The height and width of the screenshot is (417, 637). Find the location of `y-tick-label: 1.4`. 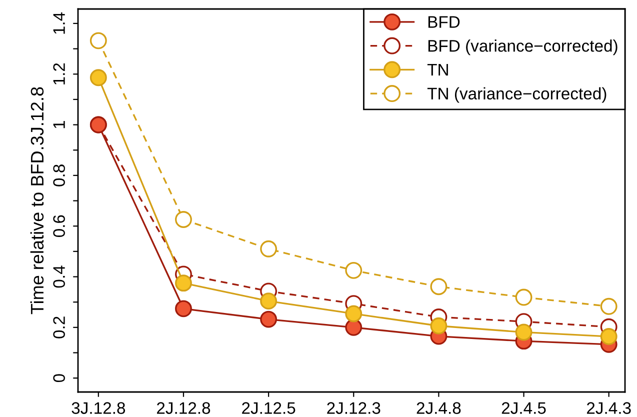

y-tick-label: 1.4 is located at coordinates (59, 23).